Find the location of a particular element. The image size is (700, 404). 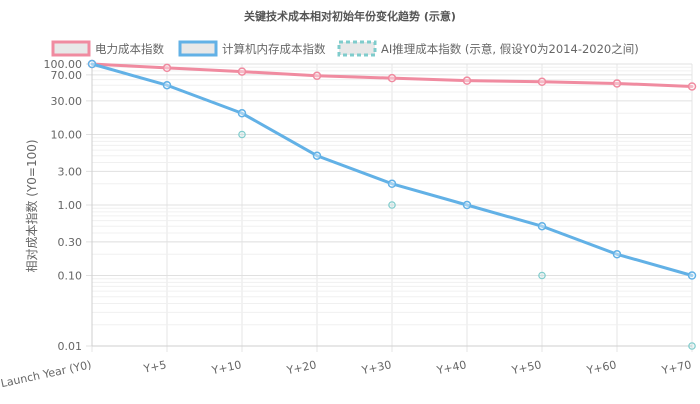

y-tick-label: 1.00 is located at coordinates (70, 205).